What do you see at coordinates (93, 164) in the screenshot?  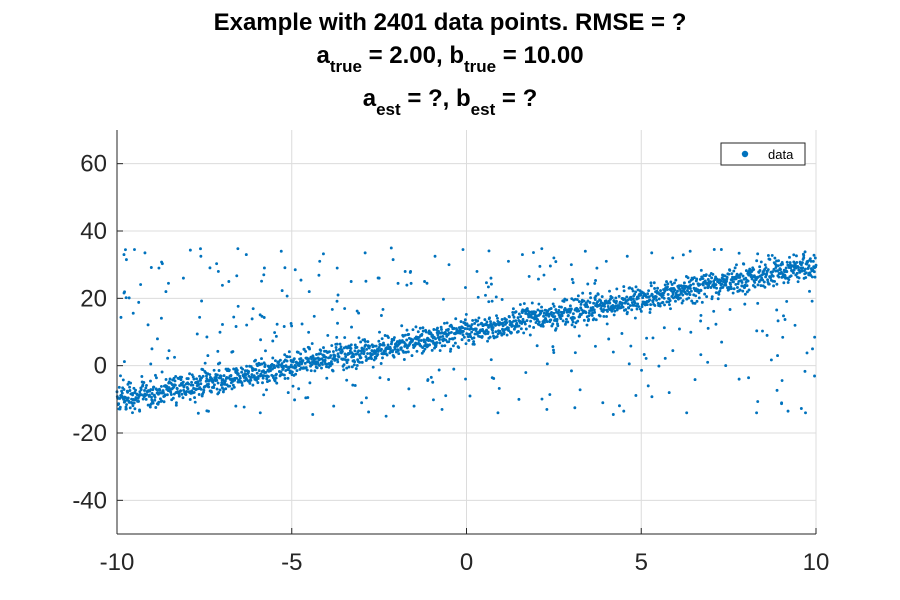 I see `y-tick-label: 60` at bounding box center [93, 164].